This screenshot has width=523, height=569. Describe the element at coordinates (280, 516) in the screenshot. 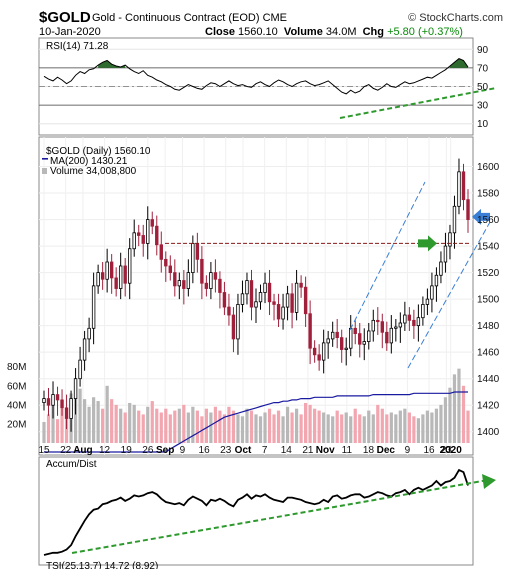

I see `accum-trendline` at that location.